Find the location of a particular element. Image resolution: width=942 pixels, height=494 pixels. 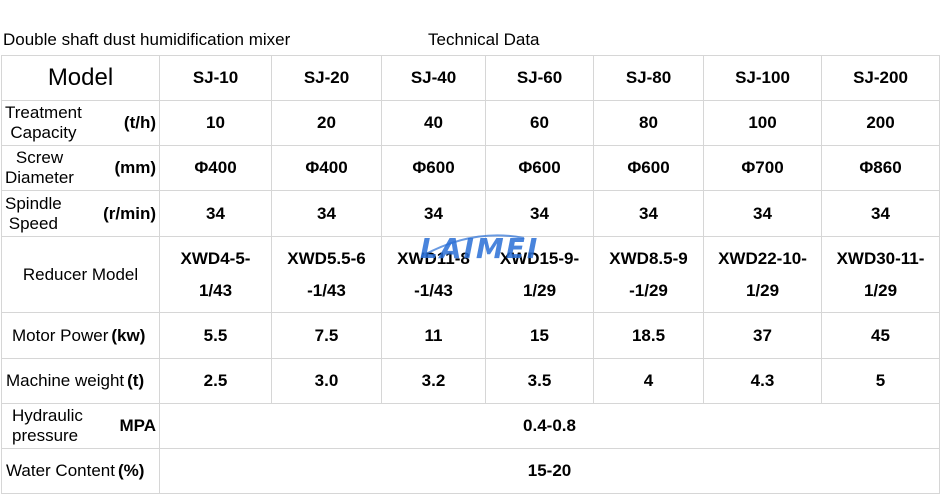

reducer-cell: XWD22-10- 1/29 is located at coordinates (762, 274).